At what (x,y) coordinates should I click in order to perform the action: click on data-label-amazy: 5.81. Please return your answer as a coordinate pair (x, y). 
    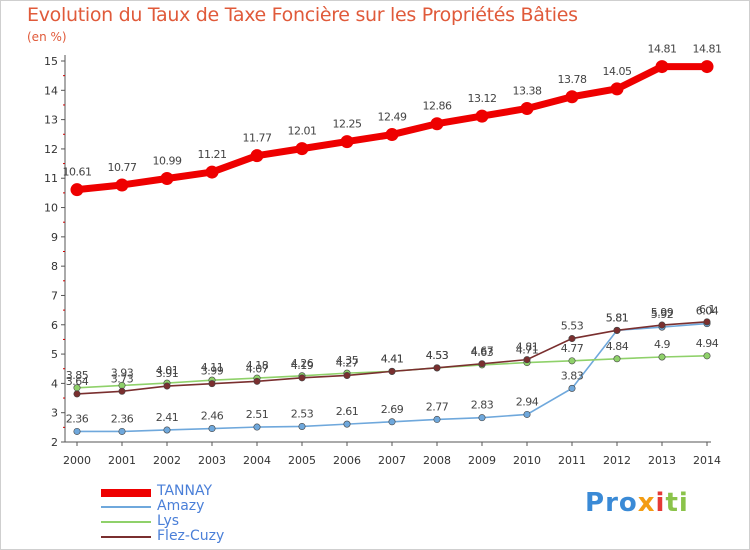
    Looking at the image, I should click on (617, 317).